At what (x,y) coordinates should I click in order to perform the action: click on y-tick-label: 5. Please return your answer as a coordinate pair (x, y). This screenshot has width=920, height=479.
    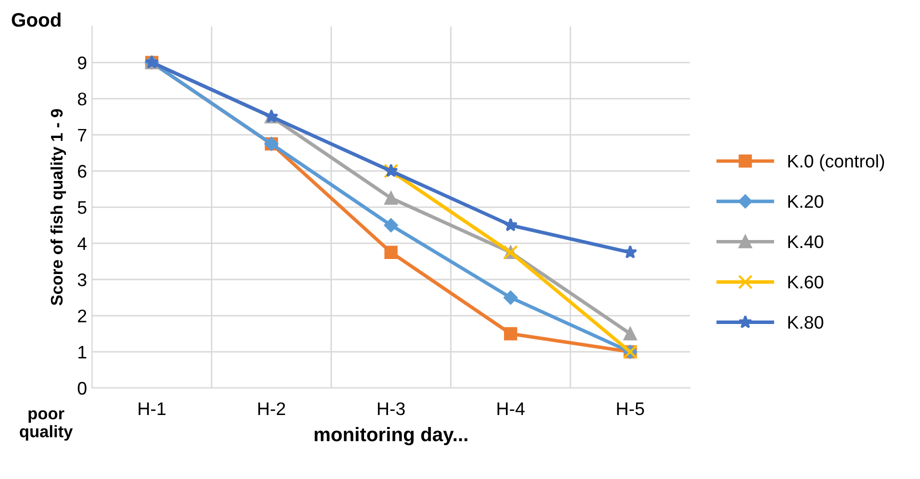
    Looking at the image, I should click on (82, 207).